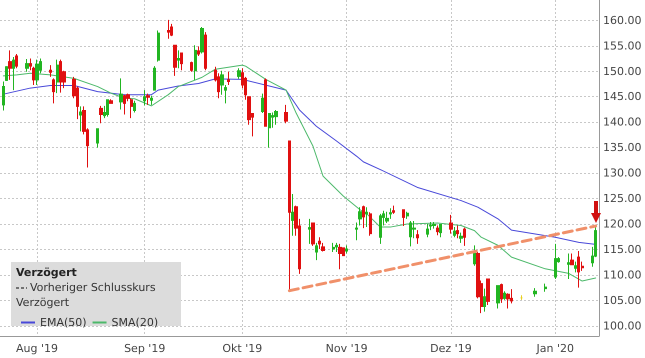 The width and height of the screenshot is (645, 358). What do you see at coordinates (622, 224) in the screenshot?
I see `y-tick-label: 120.00` at bounding box center [622, 224].